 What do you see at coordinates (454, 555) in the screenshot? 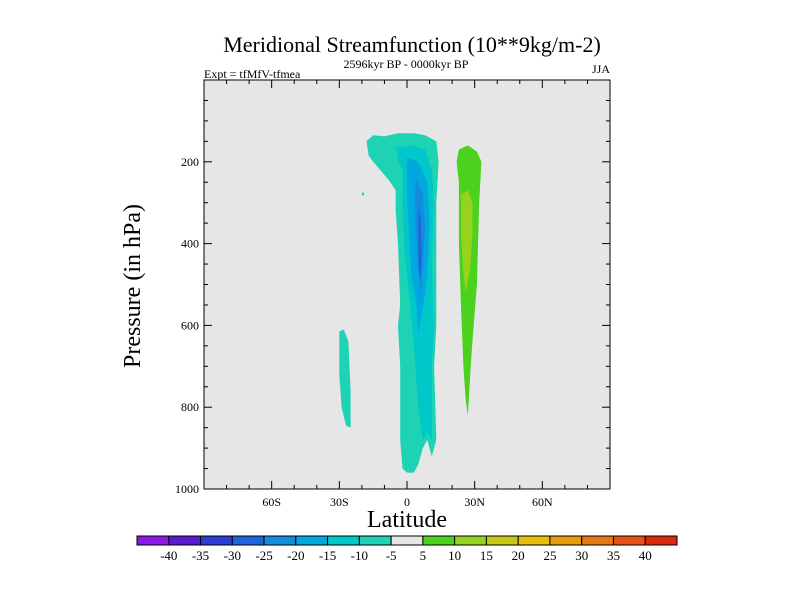
I see `colorbar-label: 10` at bounding box center [454, 555].